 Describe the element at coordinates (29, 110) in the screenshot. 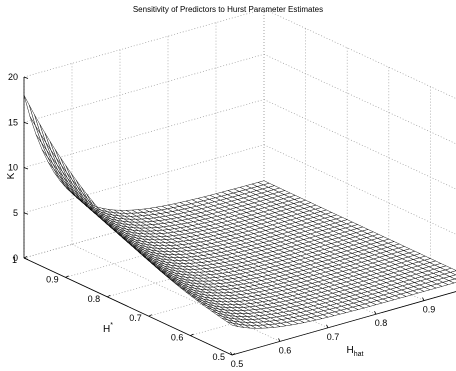

I see `surface-face` at that location.